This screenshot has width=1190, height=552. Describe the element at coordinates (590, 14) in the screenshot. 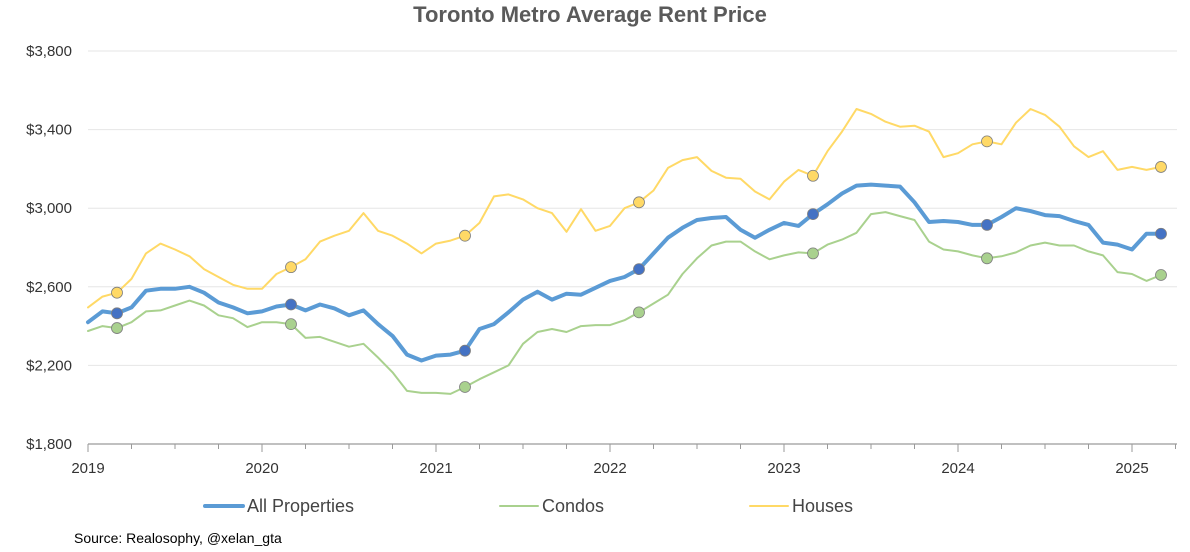

I see `chart-title: Toronto Metro Average Rent Price` at that location.